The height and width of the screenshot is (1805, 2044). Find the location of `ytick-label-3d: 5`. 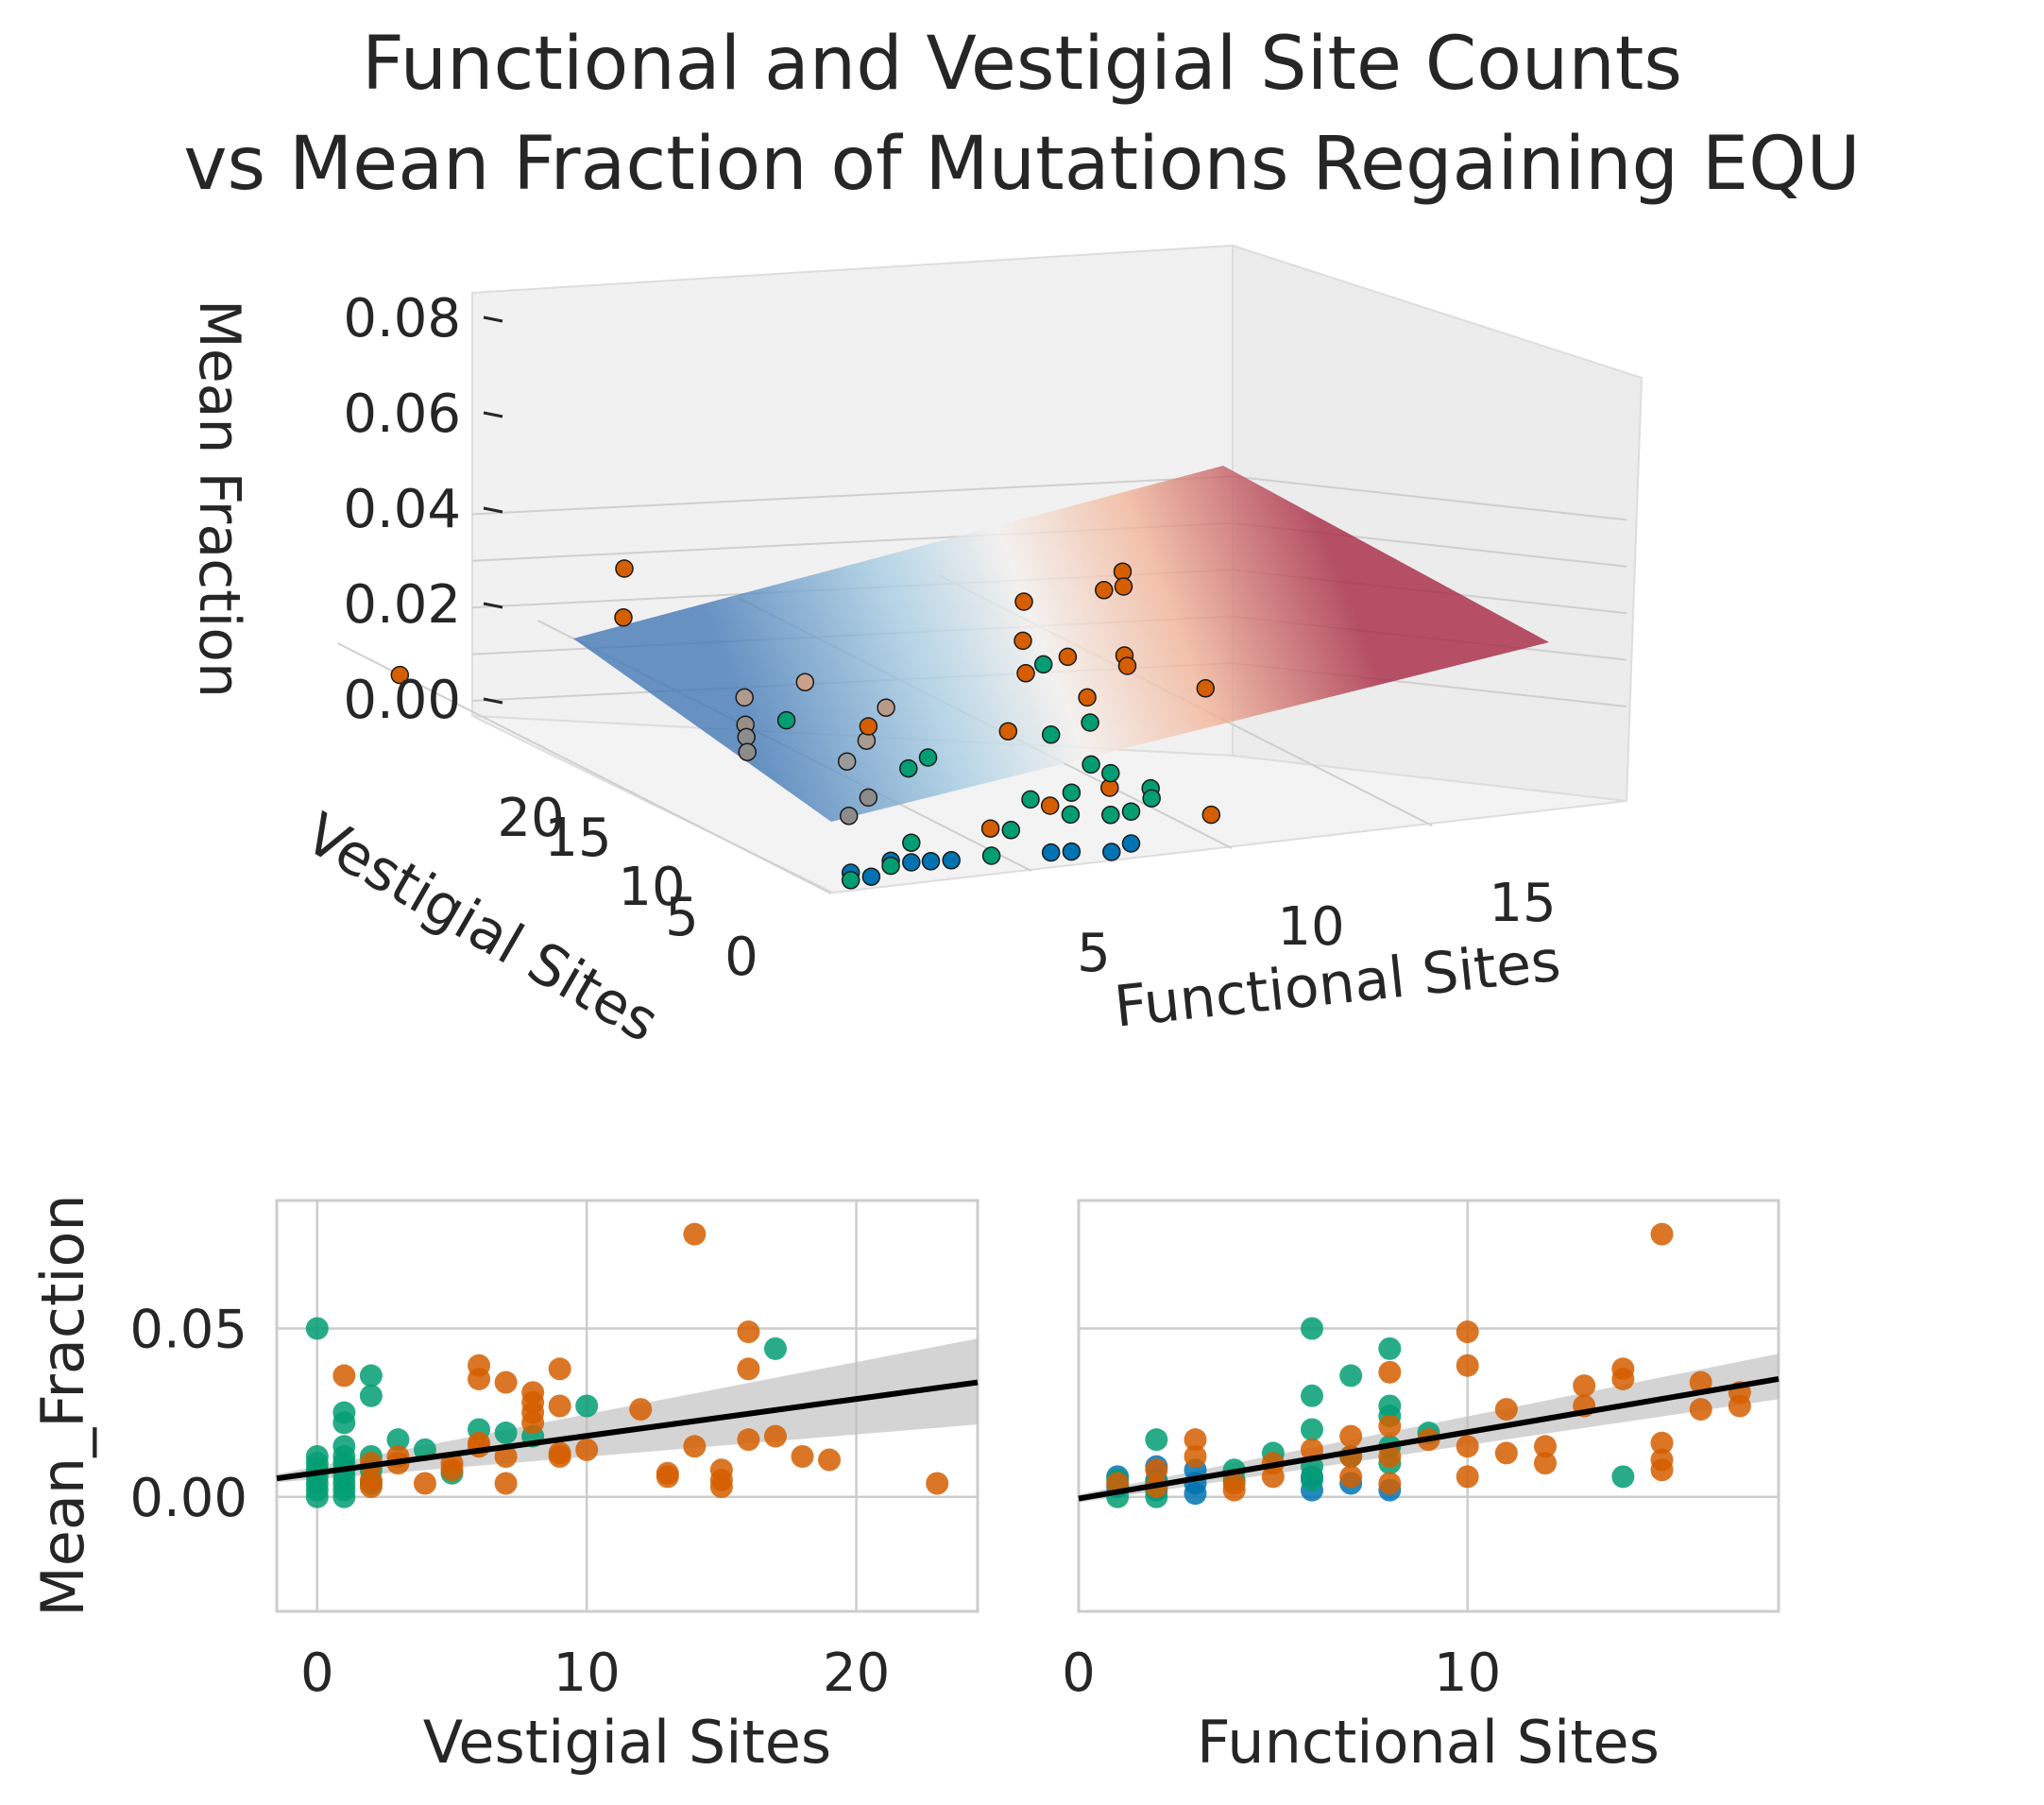

ytick-label-3d: 5 is located at coordinates (682, 917).